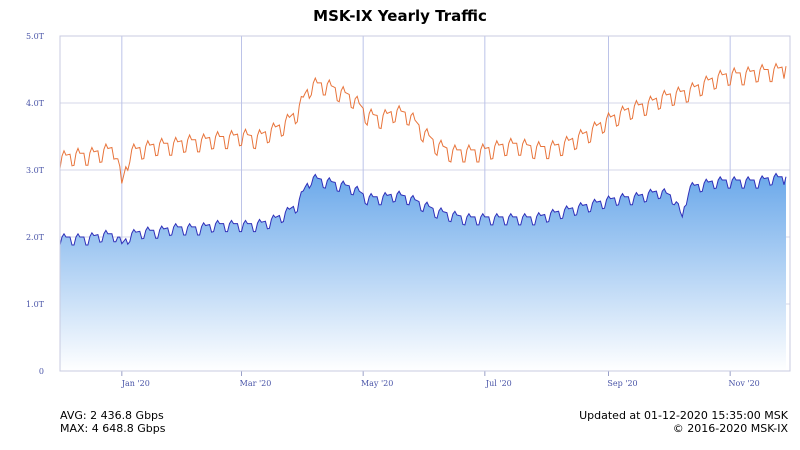 The image size is (800, 450). Describe the element at coordinates (135, 383) in the screenshot. I see `x-tick-label: Jan '20` at that location.